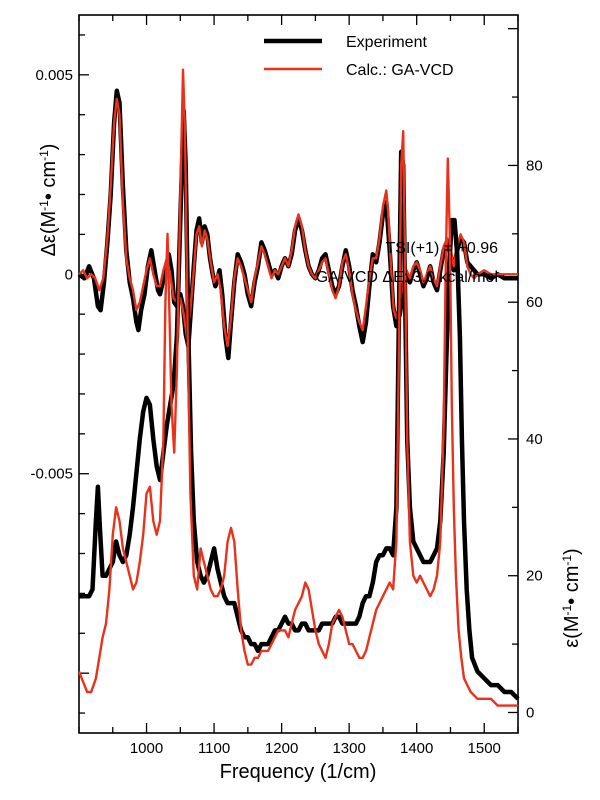 This screenshot has height=800, width=600. I want to click on x-axis-label: Frequency (1/cm), so click(298, 772).